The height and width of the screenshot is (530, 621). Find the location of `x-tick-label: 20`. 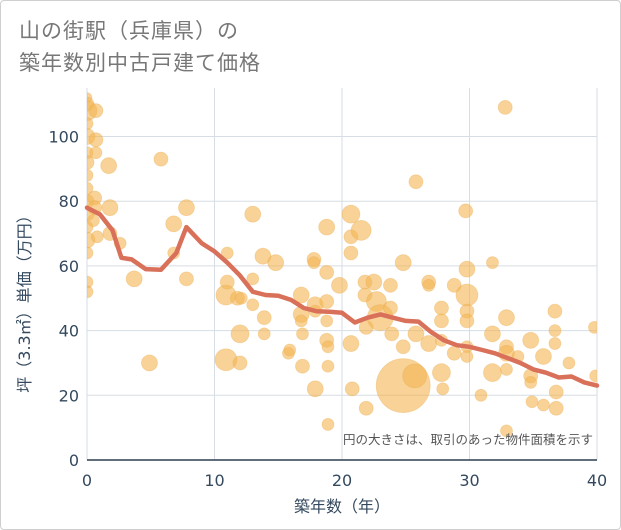

x-tick-label: 20 is located at coordinates (342, 480).